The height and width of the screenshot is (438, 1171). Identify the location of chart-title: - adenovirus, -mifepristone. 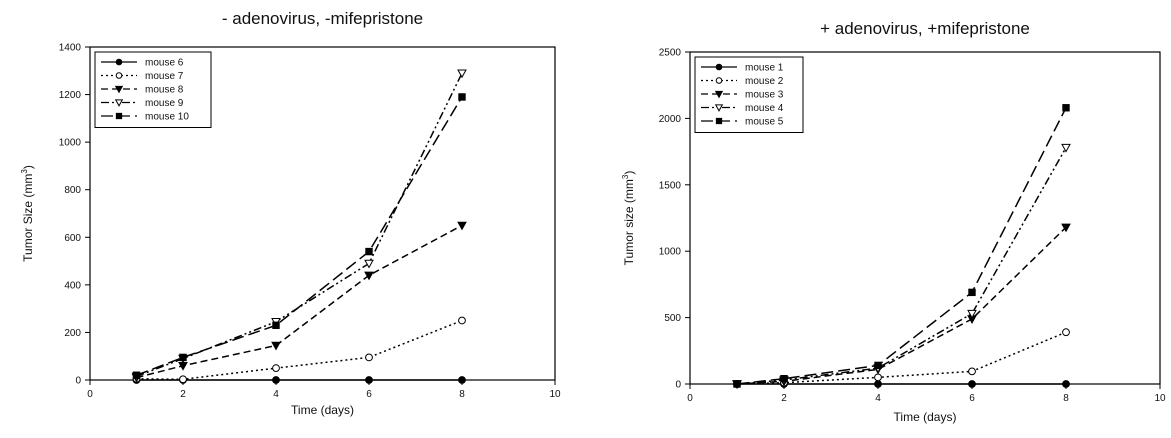
(322, 18).